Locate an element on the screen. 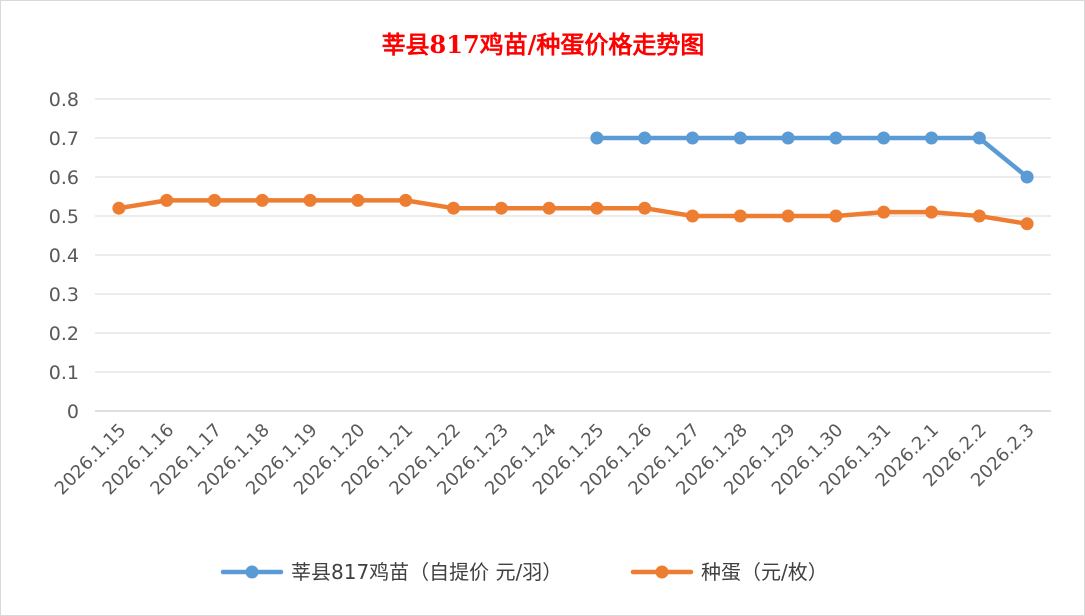 This screenshot has width=1085, height=616. y-axis-ticks: 0 0.1 0.2 0.3 0.4 0.5 0.6 0.7 0.8 is located at coordinates (64, 256).